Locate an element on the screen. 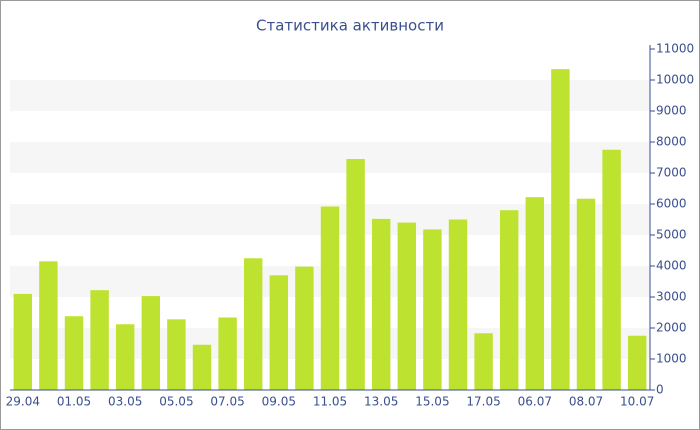  x-tick-label: 06.07 is located at coordinates (535, 402).